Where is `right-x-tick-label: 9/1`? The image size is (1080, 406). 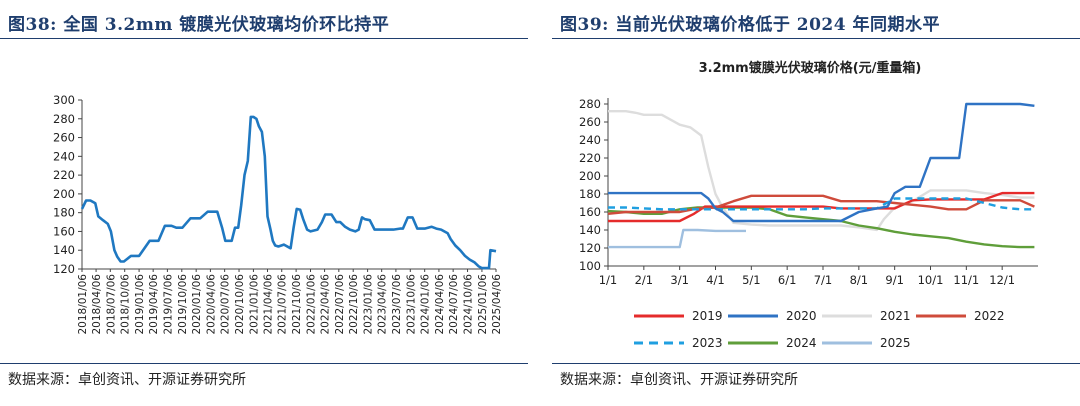
right-x-tick-label: 9/1 is located at coordinates (894, 280).